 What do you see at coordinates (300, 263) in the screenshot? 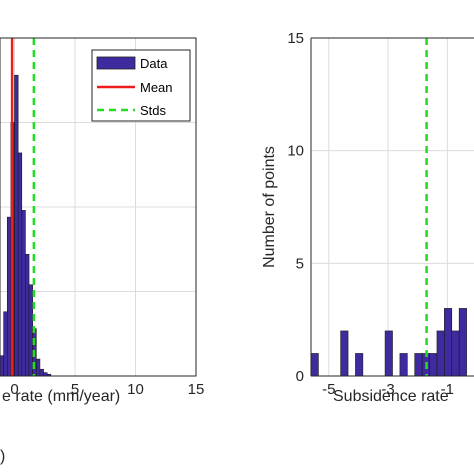
I see `right-y-tick-label: 5` at bounding box center [300, 263].